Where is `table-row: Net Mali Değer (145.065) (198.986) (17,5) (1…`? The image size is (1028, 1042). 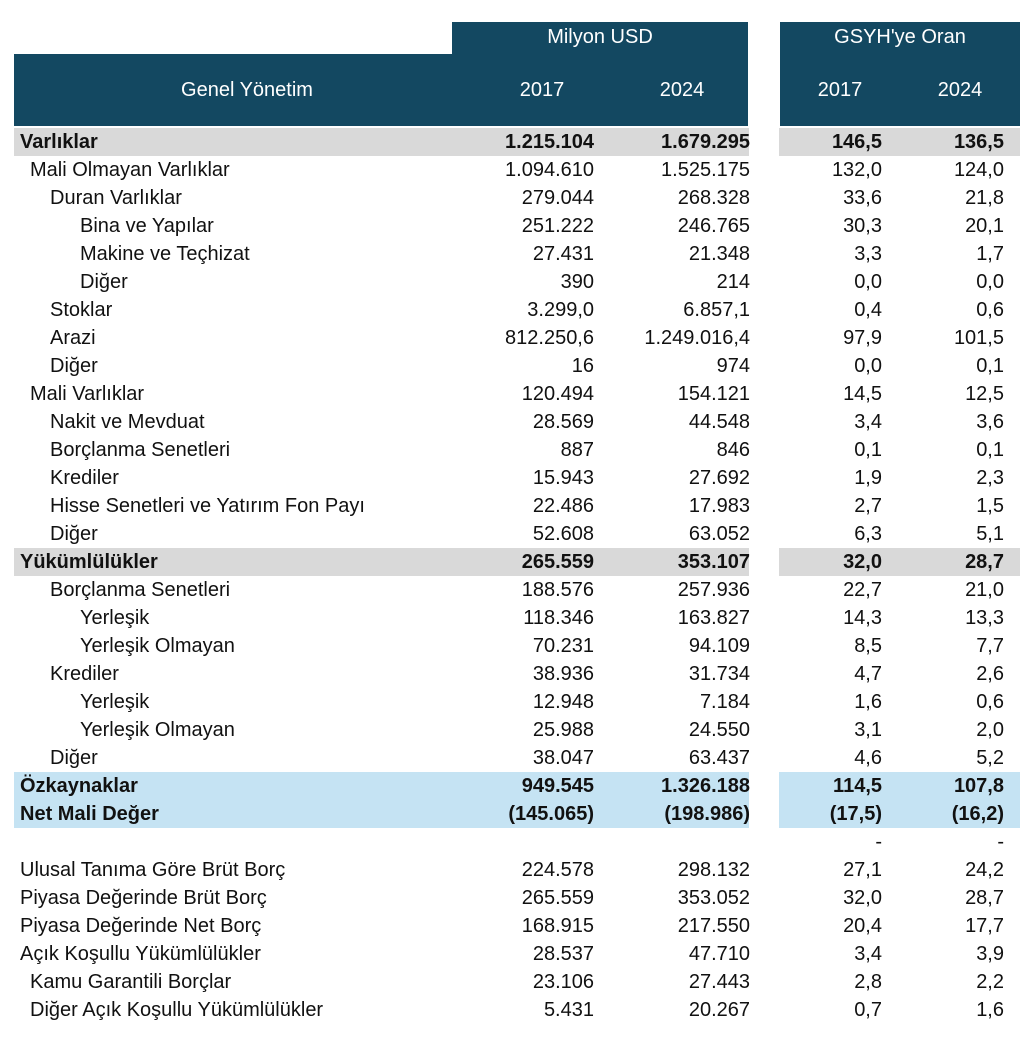
table-row: Net Mali Değer (145.065) (198.986) (17,5) (1… is located at coordinates (517, 814).